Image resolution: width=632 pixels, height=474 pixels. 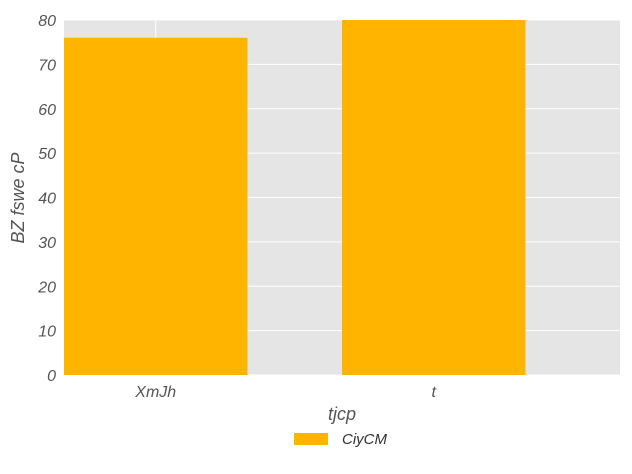 I want to click on y-tick-label: 50, so click(x=47, y=154).